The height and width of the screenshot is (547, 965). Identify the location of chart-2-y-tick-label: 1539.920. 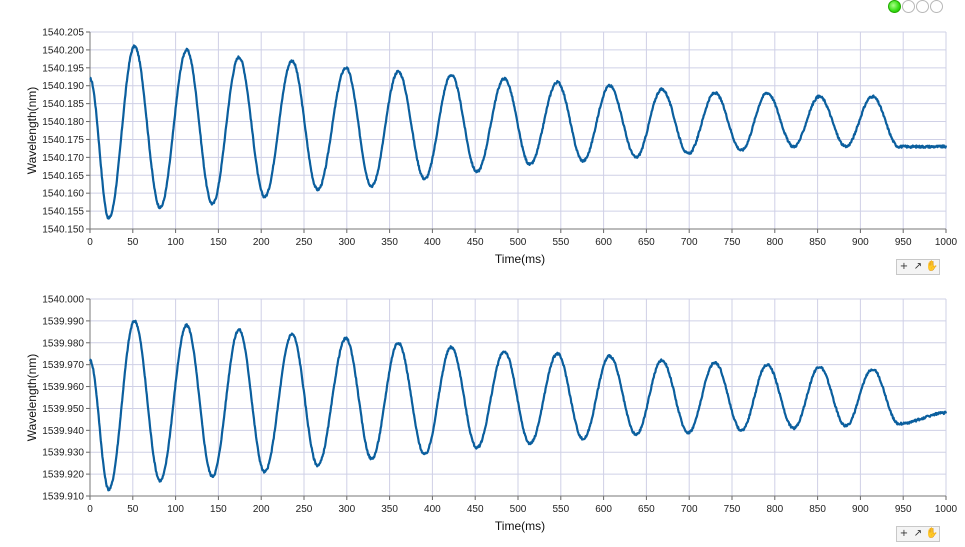
(63, 475).